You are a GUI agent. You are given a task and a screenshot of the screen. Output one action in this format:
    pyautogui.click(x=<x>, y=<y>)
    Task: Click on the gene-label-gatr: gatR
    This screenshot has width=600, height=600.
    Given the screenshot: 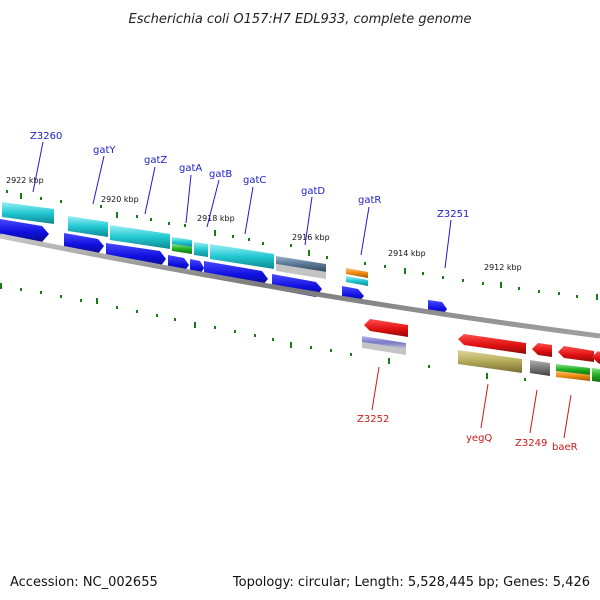 What is the action you would take?
    pyautogui.click(x=369, y=200)
    